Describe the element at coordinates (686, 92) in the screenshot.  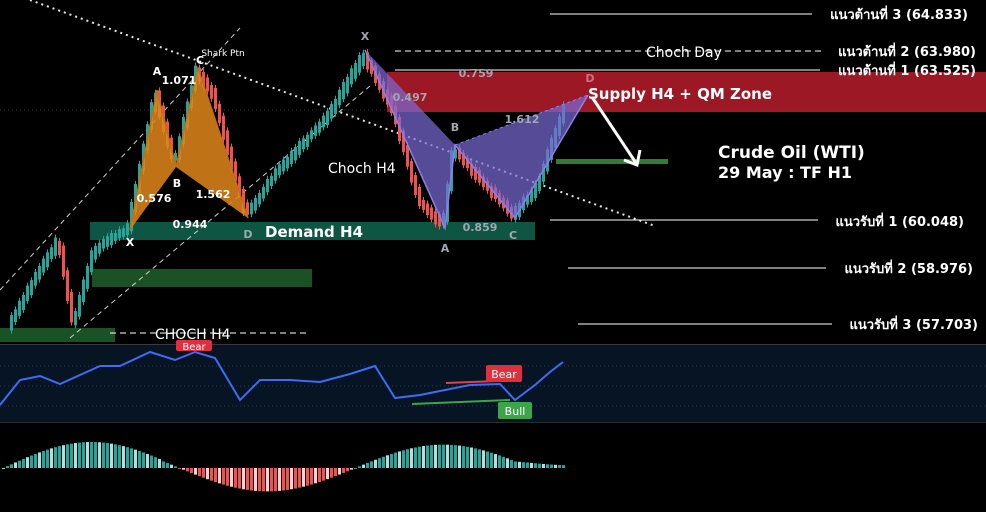
I see `supply-zone` at that location.